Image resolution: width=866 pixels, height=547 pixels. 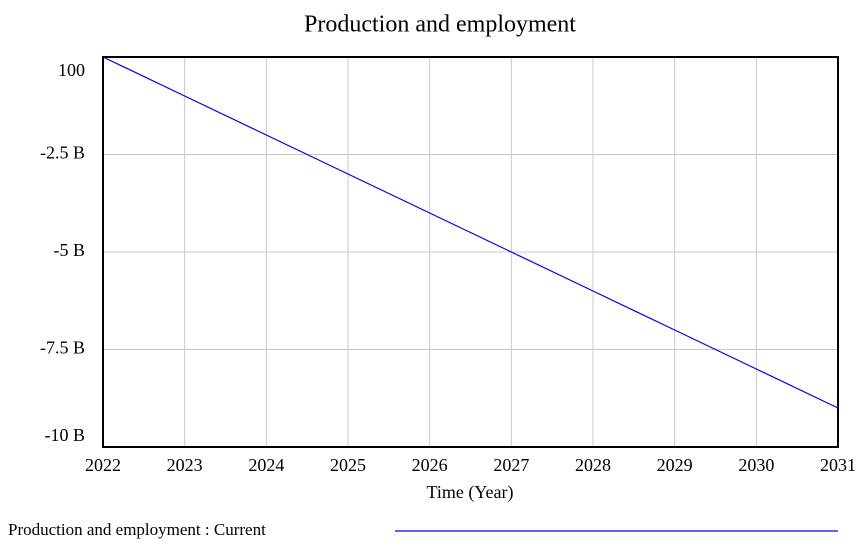 What do you see at coordinates (266, 465) in the screenshot?
I see `x-tick-label: 2024` at bounding box center [266, 465].